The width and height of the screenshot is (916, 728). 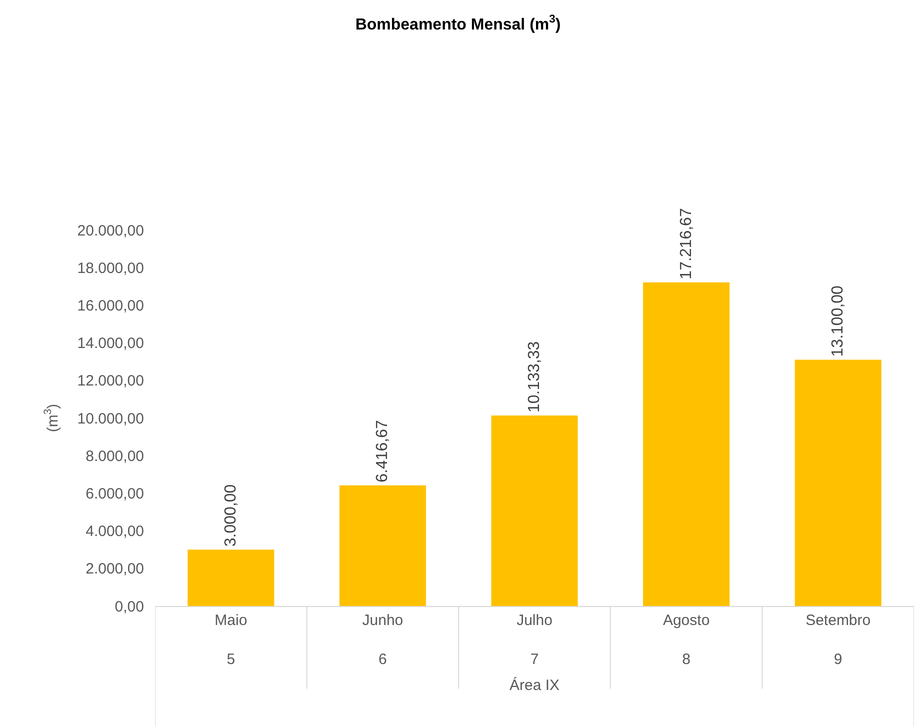 What do you see at coordinates (458, 24) in the screenshot?
I see `chart-title: Bombeamento Mensal (m$^{3}$)` at bounding box center [458, 24].